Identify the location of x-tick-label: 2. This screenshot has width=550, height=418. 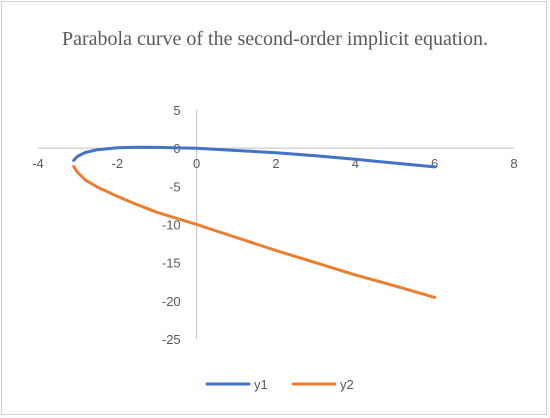
(275, 163).